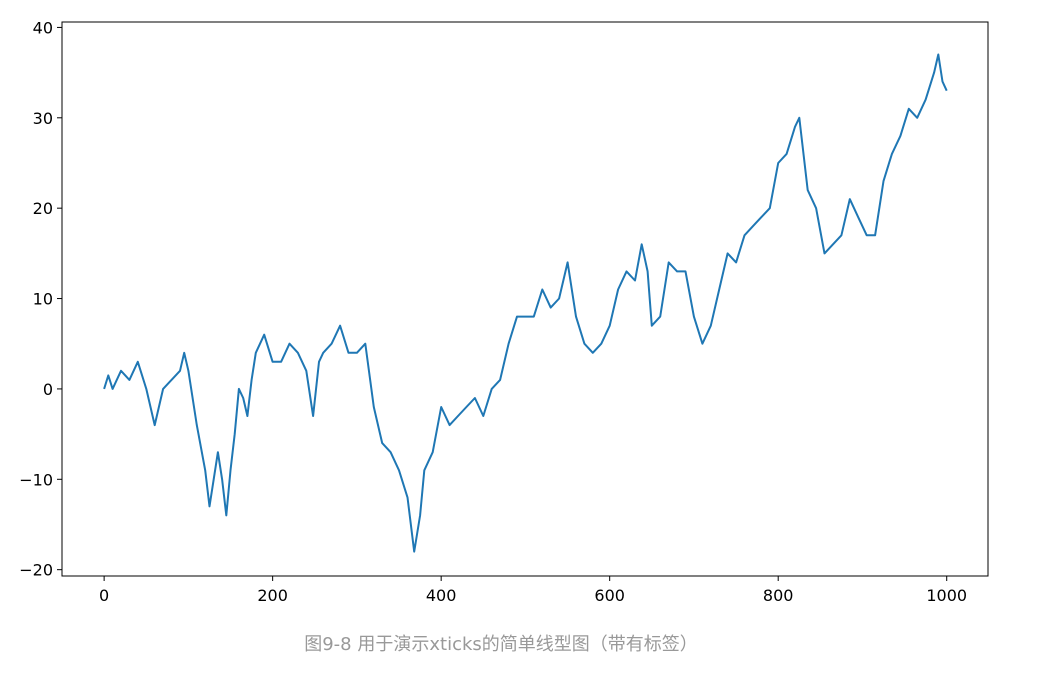  Describe the element at coordinates (36, 570) in the screenshot. I see `y-tick-label: −20` at that location.